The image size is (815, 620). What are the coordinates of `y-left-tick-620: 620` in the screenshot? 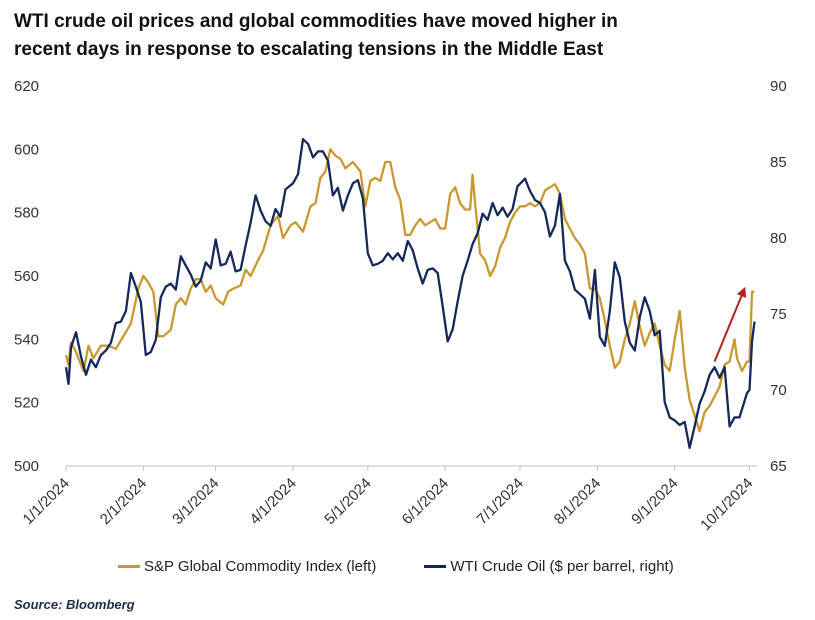 It's located at (26, 86).